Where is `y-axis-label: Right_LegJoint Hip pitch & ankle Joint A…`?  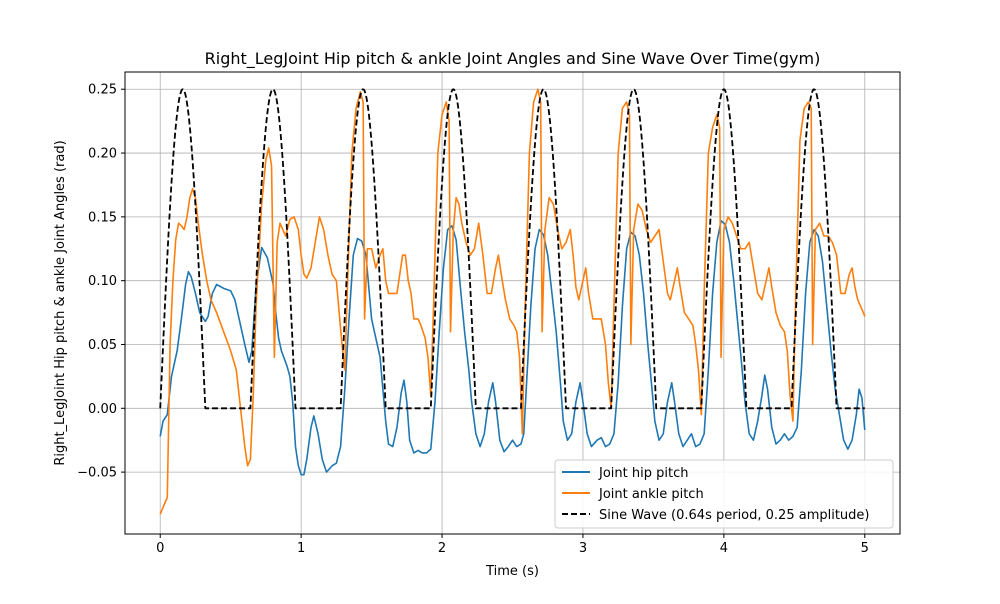
y-axis-label: Right_LegJoint Hip pitch & ankle Joint A… is located at coordinates (60, 302).